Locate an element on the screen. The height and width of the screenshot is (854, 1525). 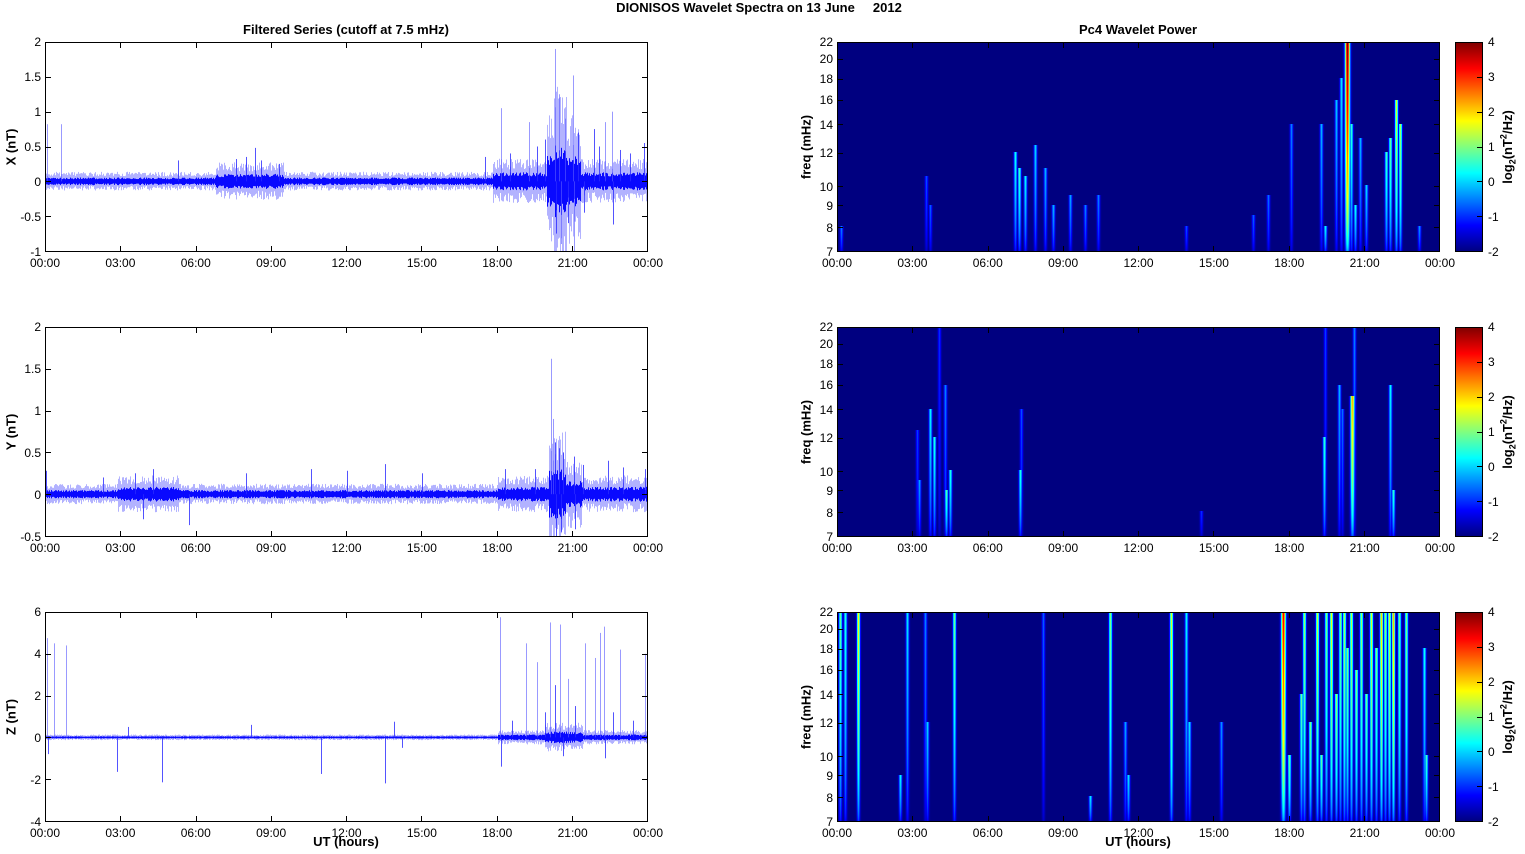
y-tick-label: 6 is located at coordinates (37, 612).